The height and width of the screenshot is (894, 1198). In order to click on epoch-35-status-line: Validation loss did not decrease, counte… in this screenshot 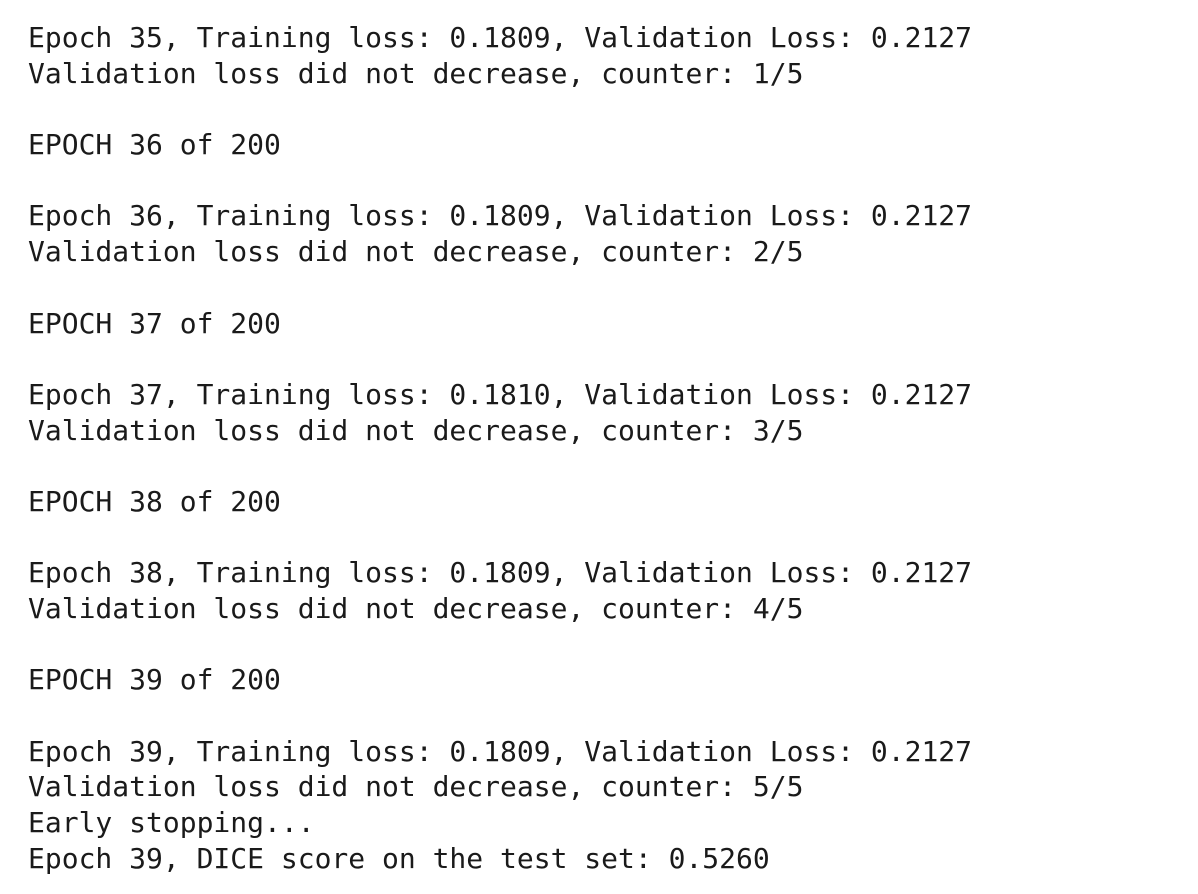, I will do `click(416, 73)`.